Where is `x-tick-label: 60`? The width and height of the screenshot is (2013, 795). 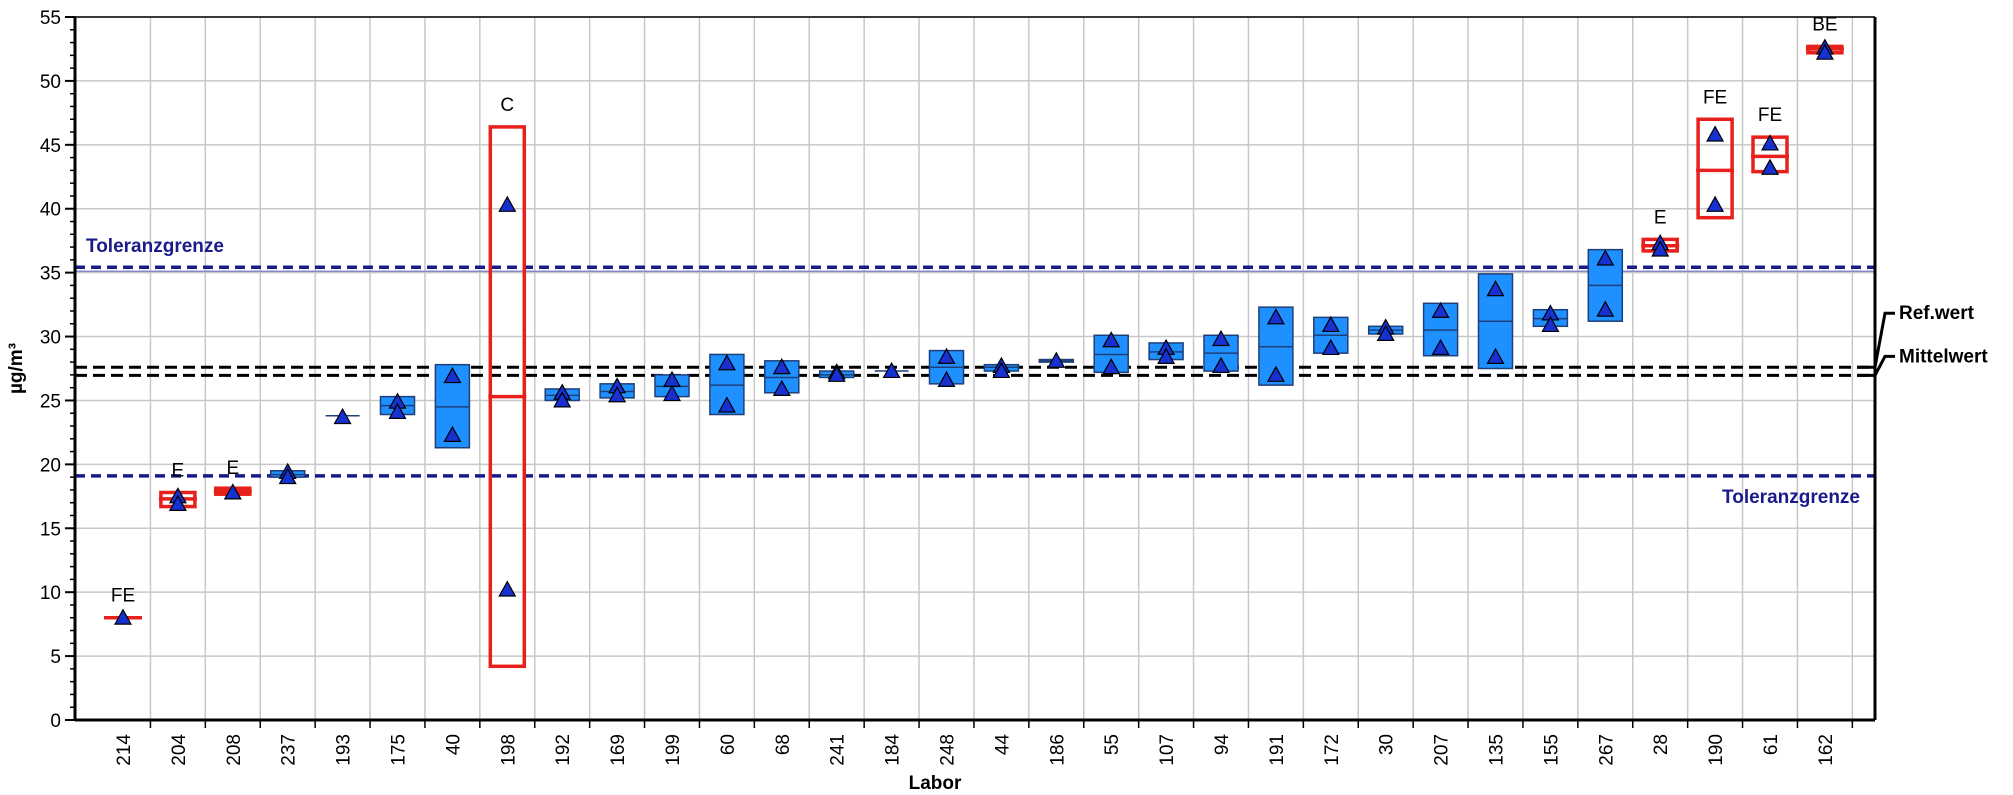 x-tick-label: 60 is located at coordinates (728, 744).